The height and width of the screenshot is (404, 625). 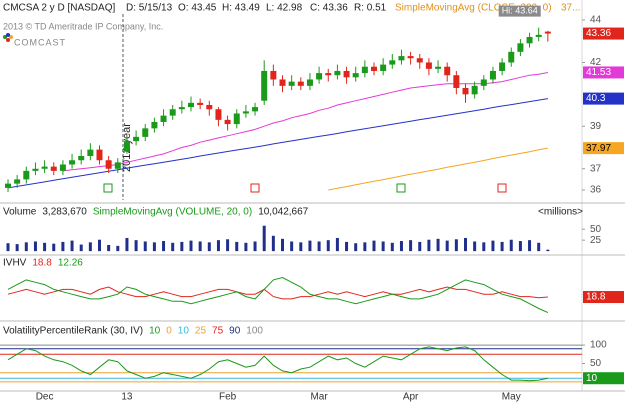 What do you see at coordinates (42, 263) in the screenshot?
I see `series-value: 18.8` at bounding box center [42, 263].